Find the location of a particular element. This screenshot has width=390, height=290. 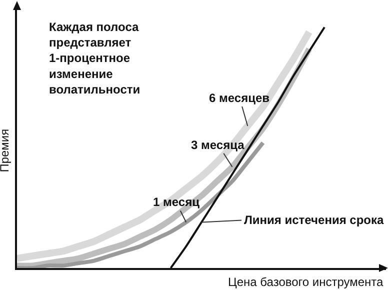

series-label: 1 месяц is located at coordinates (176, 202).